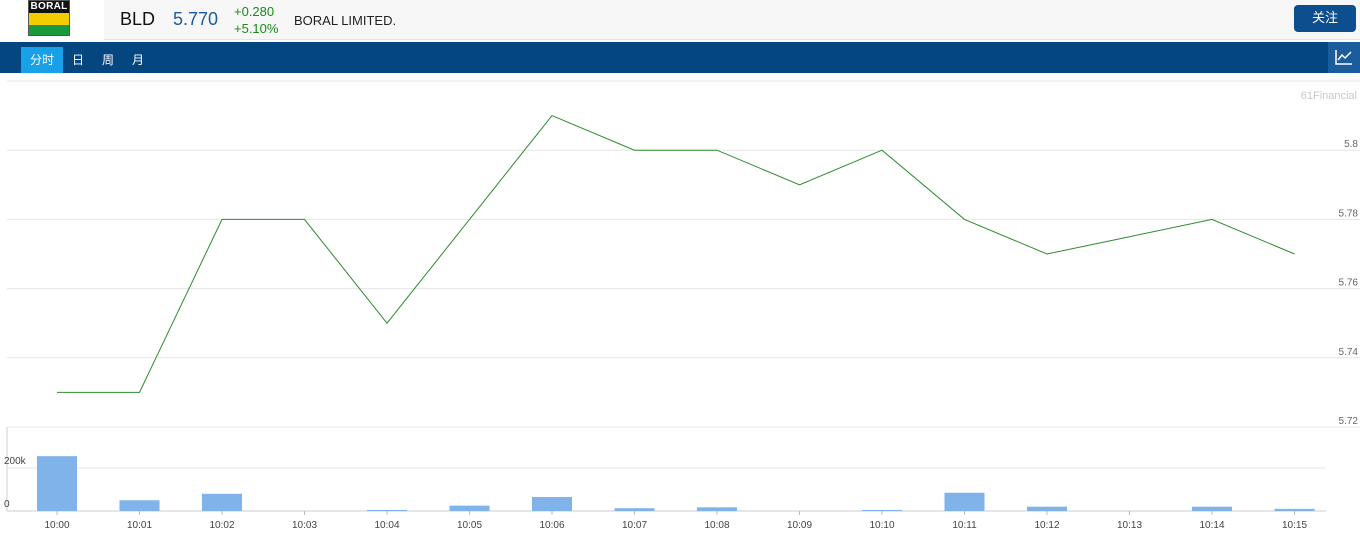 The height and width of the screenshot is (539, 1360). Describe the element at coordinates (256, 20) in the screenshot. I see `price-change-block: +0.280 +5.10%` at that location.